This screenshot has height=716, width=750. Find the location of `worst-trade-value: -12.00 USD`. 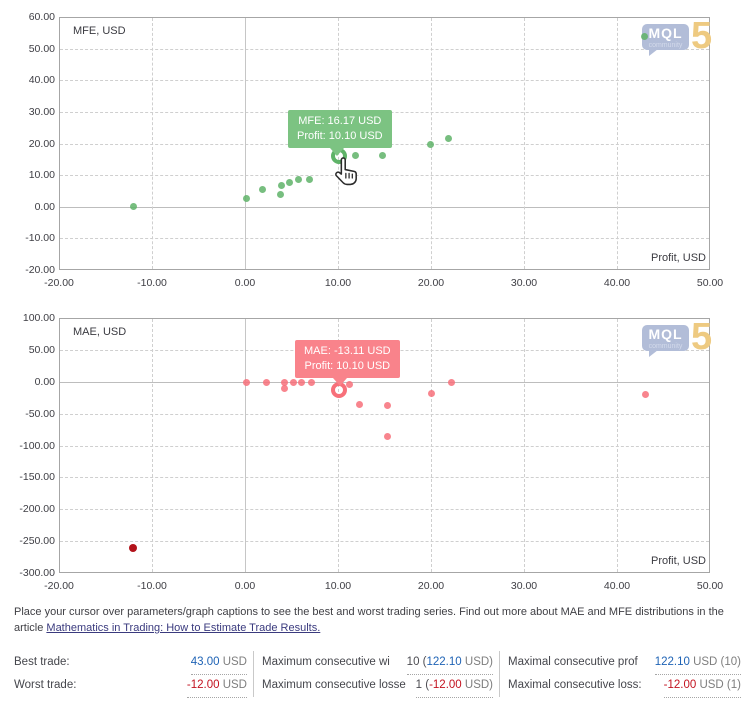

worst-trade-value: -12.00 USD is located at coordinates (216, 686).